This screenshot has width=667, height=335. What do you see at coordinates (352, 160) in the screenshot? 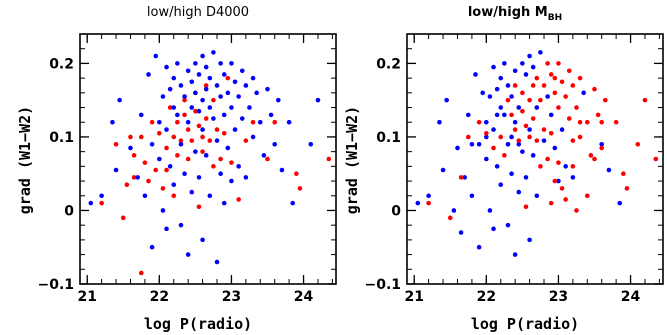
I see `panel-right-ylabel: grad (W1−W2)` at bounding box center [352, 160].